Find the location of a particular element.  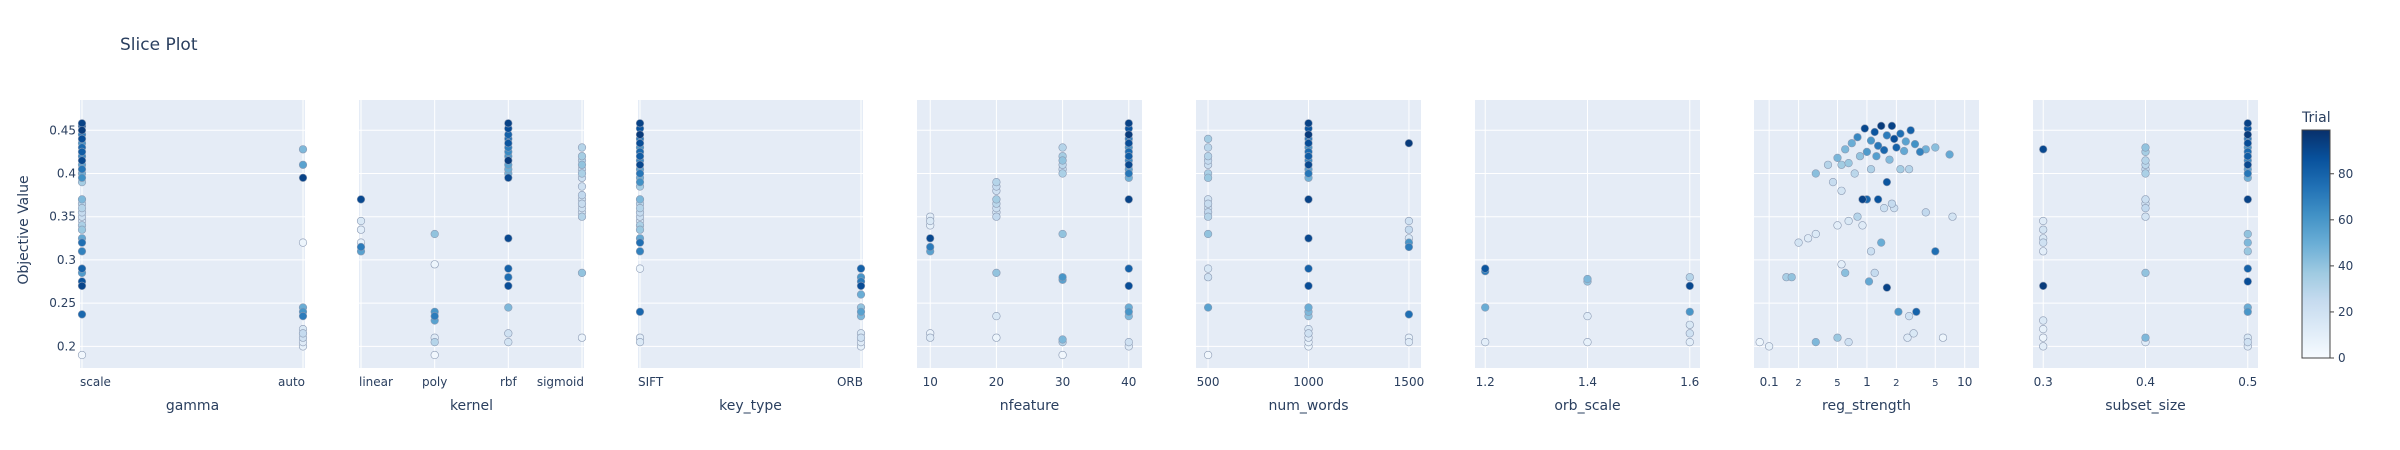

x-tick-label: 2 is located at coordinates (1896, 383).